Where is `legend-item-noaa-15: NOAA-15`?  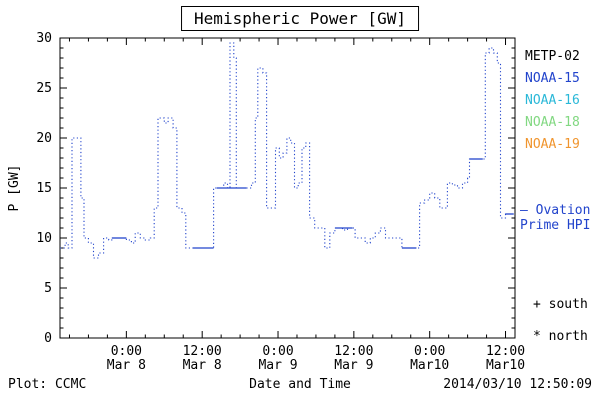
legend-item-noaa-15: NOAA-15 is located at coordinates (552, 78).